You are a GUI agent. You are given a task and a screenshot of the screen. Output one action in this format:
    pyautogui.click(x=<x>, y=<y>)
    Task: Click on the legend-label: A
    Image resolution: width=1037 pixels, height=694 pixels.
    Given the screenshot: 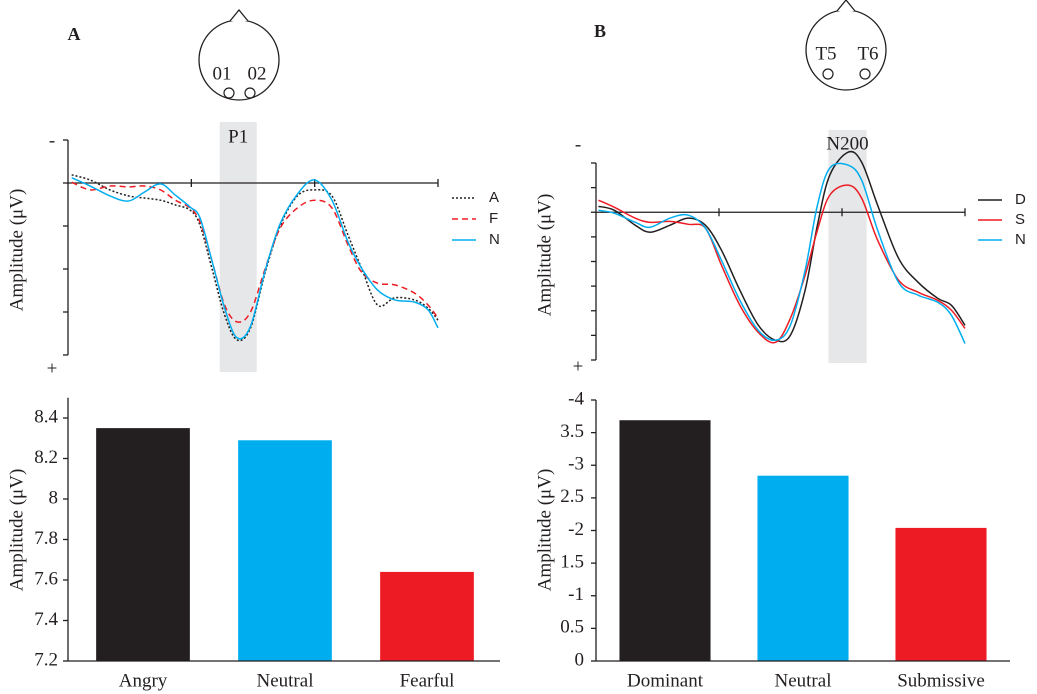 What is the action you would take?
    pyautogui.click(x=494, y=197)
    